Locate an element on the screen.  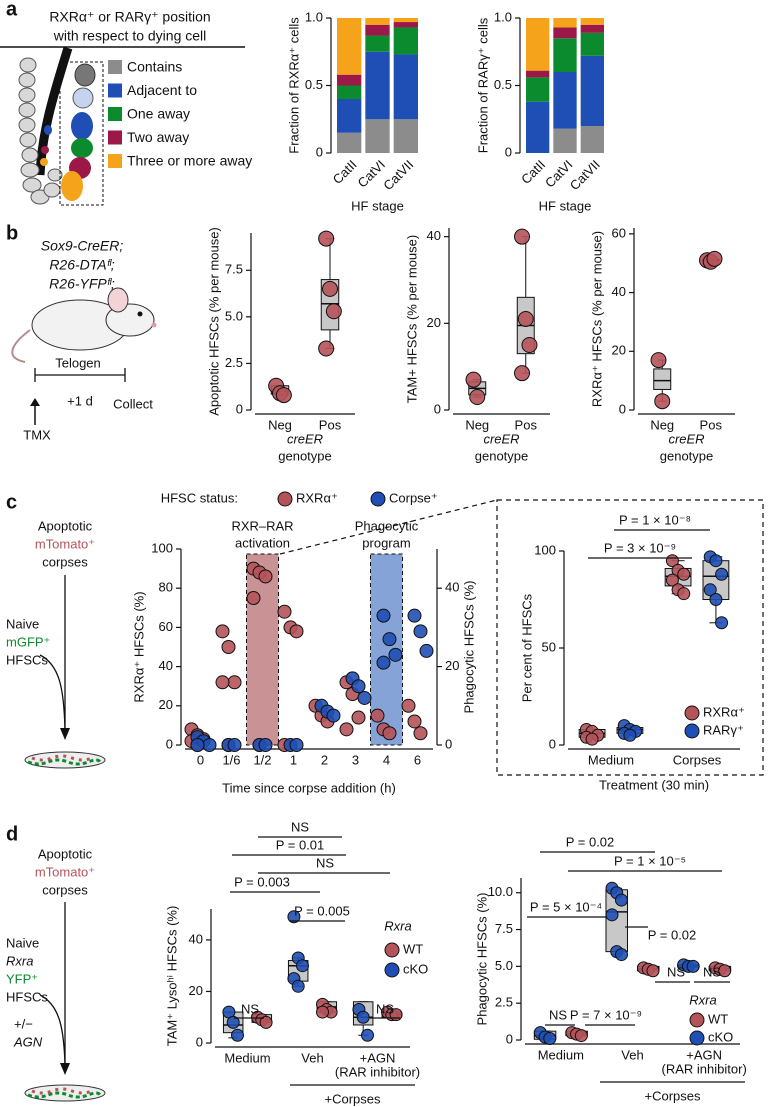
annotation: P = 5 × 10⁻⁴ is located at coordinates (566, 906).